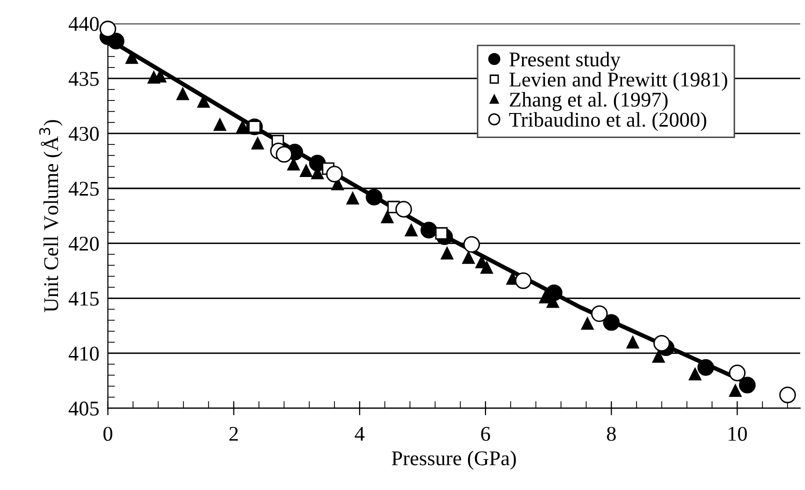 The image size is (805, 490). I want to click on legend-label: Present study, so click(564, 61).